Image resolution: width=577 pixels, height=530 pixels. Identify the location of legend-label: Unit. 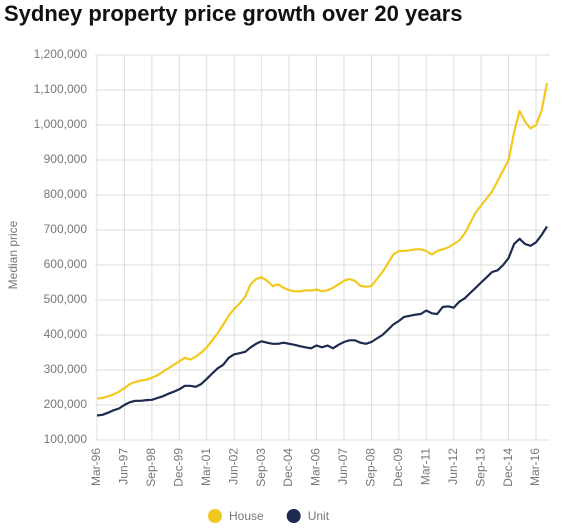
(319, 516).